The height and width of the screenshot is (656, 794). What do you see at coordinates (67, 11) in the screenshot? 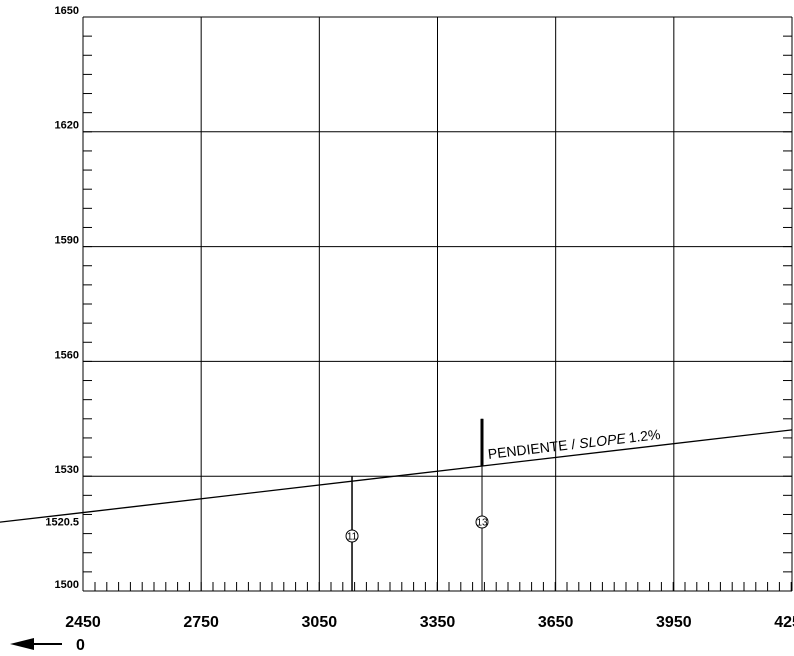
I see `y-tick-label: 1650` at bounding box center [67, 11].